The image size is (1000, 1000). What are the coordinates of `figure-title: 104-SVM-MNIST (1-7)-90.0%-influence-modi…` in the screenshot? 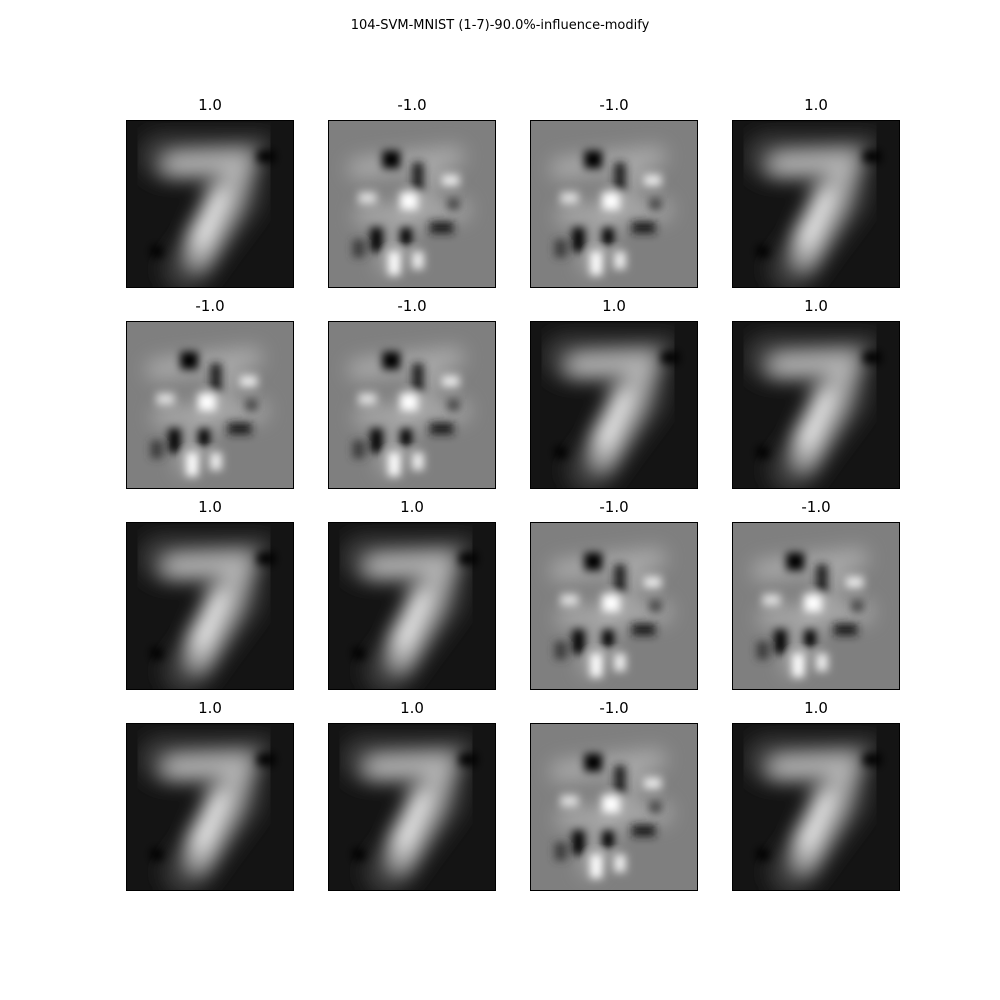 It's located at (500, 25).